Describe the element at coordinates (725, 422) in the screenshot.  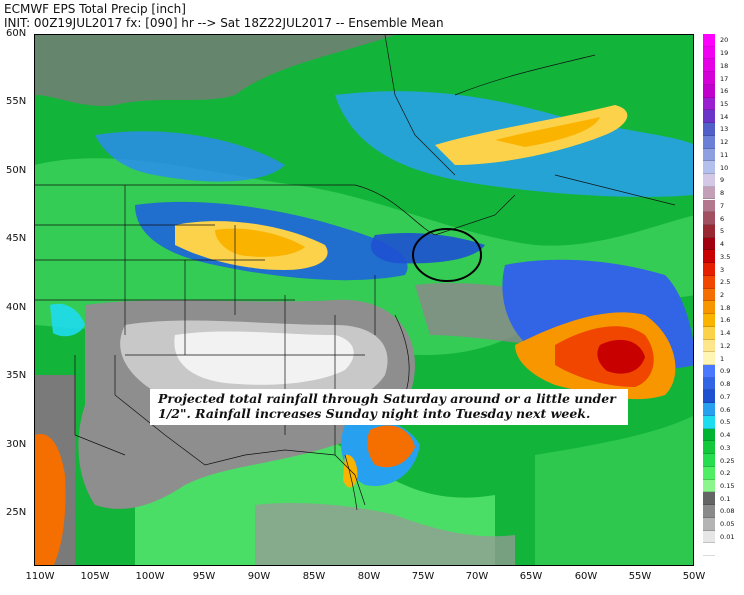
I see `colorbar-label: 0.5` at that location.